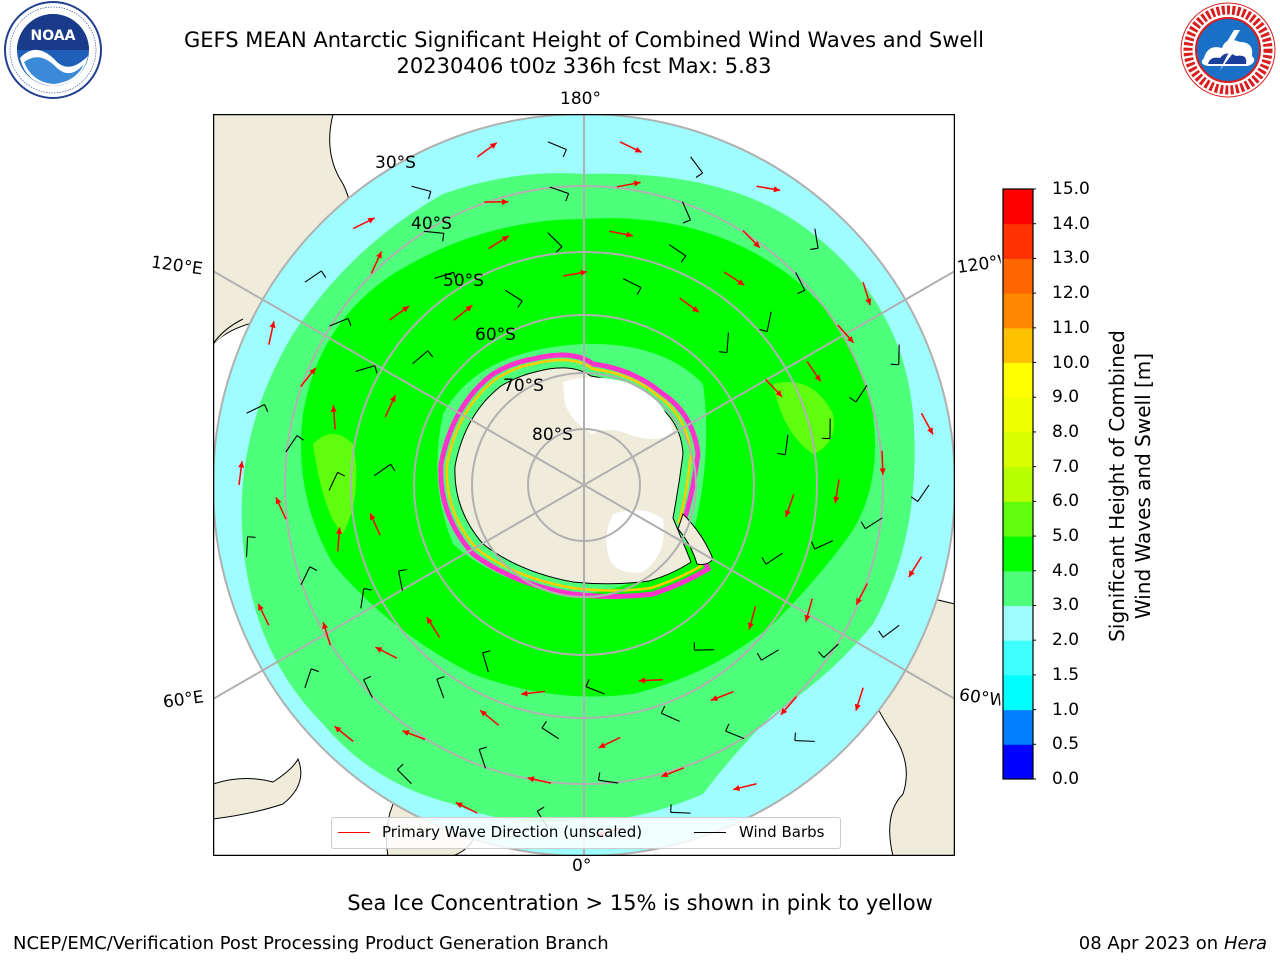 Image resolution: width=1280 pixels, height=960 pixels. Describe the element at coordinates (1071, 362) in the screenshot. I see `colorbar-tick-label: 10.0` at that location.